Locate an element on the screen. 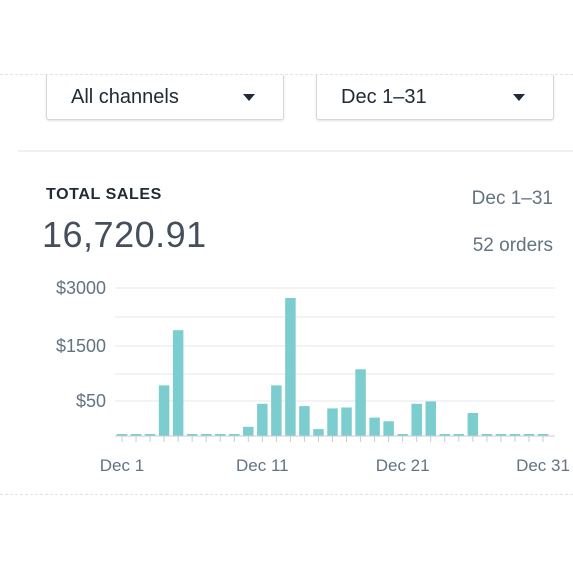 This screenshot has width=573, height=576. x-tick-label: Dec 1 is located at coordinates (122, 465).